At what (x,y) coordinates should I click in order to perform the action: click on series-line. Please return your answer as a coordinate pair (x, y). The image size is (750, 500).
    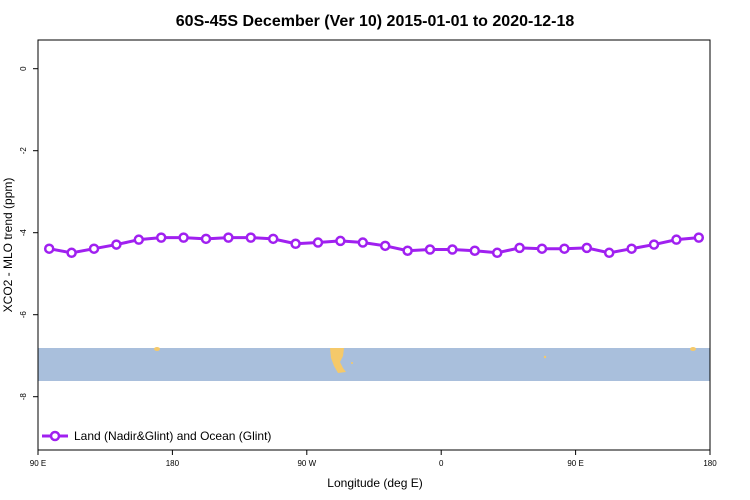
    Looking at the image, I should click on (373, 245).